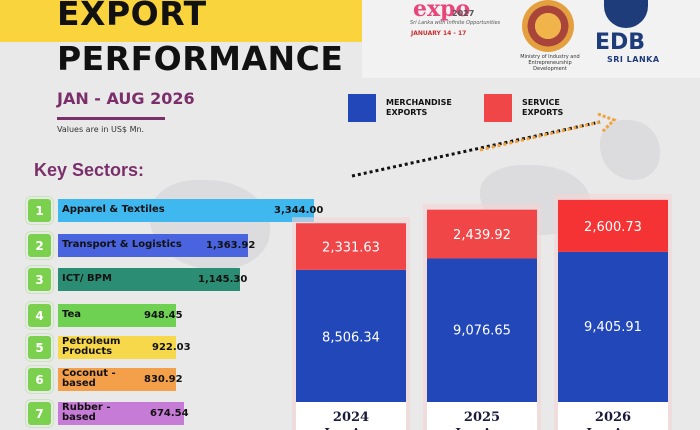  What do you see at coordinates (169, 413) in the screenshot?
I see `sector-value: 674.54` at bounding box center [169, 413].